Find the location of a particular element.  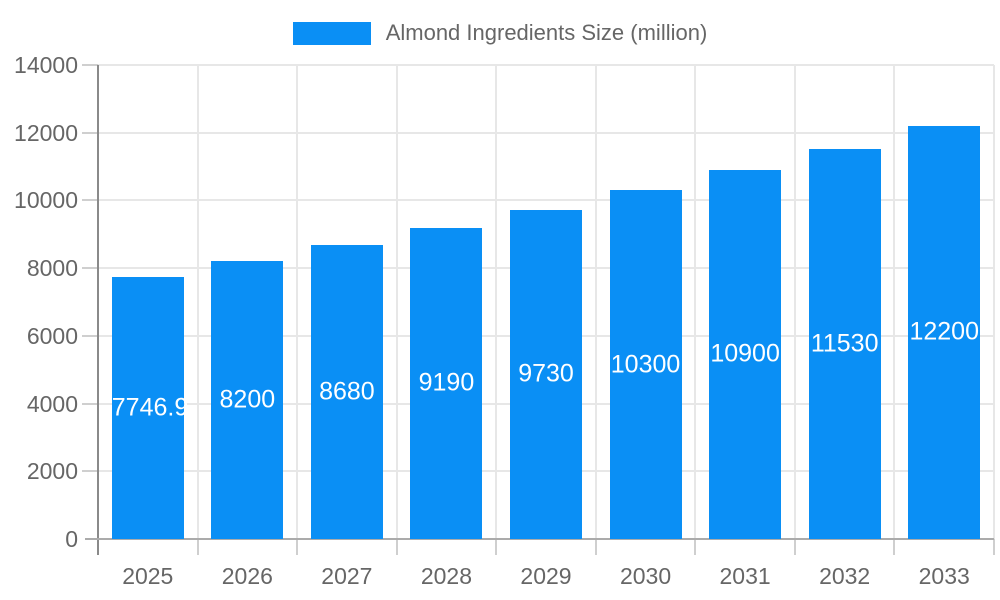

x-axis-label: 2031 is located at coordinates (745, 576).